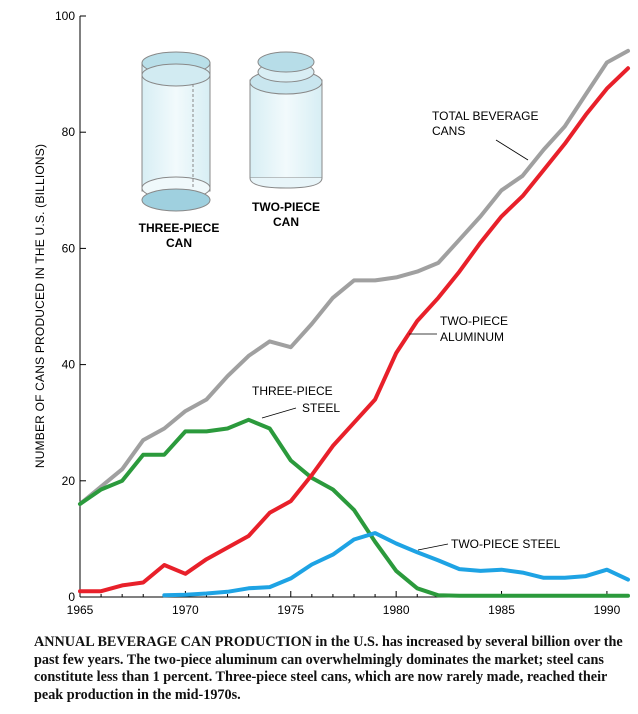  I want to click on annotation-total-beverage-cans-2: CANS, so click(448, 131).